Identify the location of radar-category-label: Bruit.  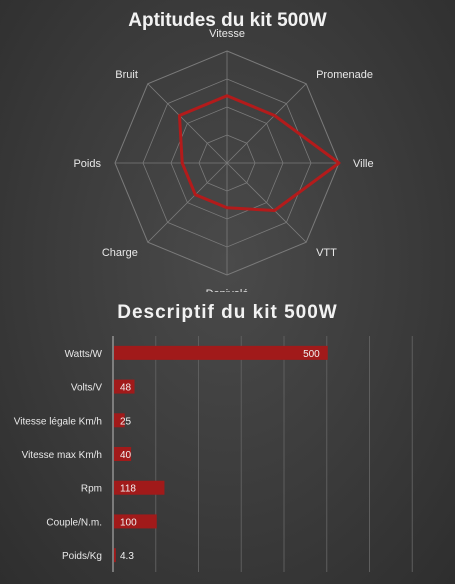
(126, 75).